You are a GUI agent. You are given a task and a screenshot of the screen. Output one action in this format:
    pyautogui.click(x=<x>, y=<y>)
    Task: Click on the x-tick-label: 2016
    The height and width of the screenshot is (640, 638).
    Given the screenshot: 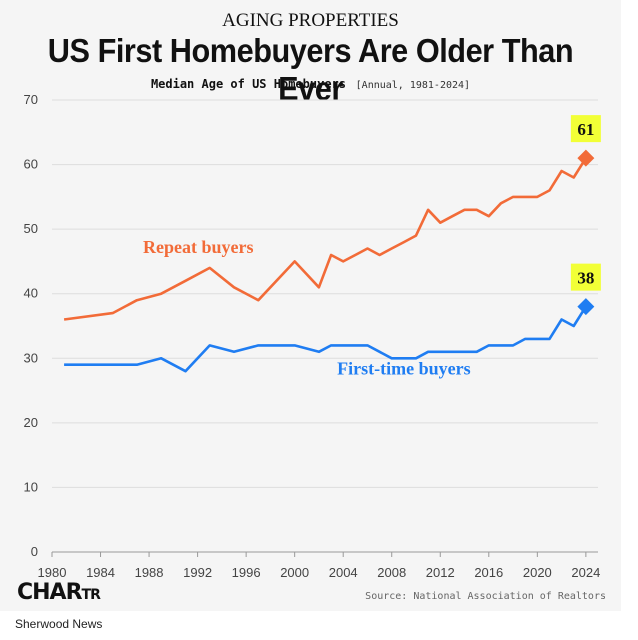 What is the action you would take?
    pyautogui.click(x=488, y=572)
    